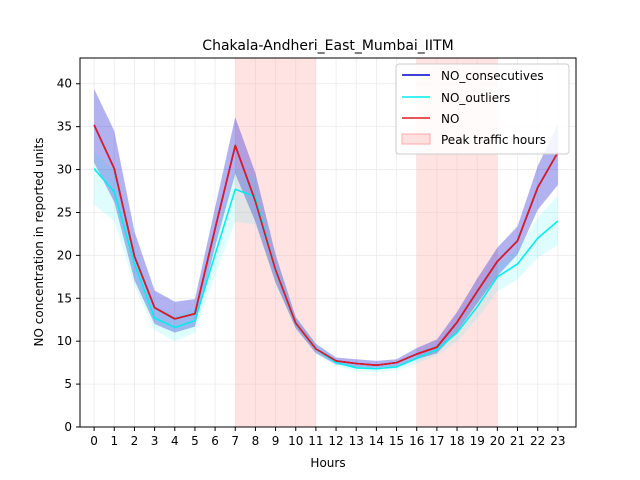 This screenshot has width=640, height=480. I want to click on y-tick-label: 35, so click(64, 127).